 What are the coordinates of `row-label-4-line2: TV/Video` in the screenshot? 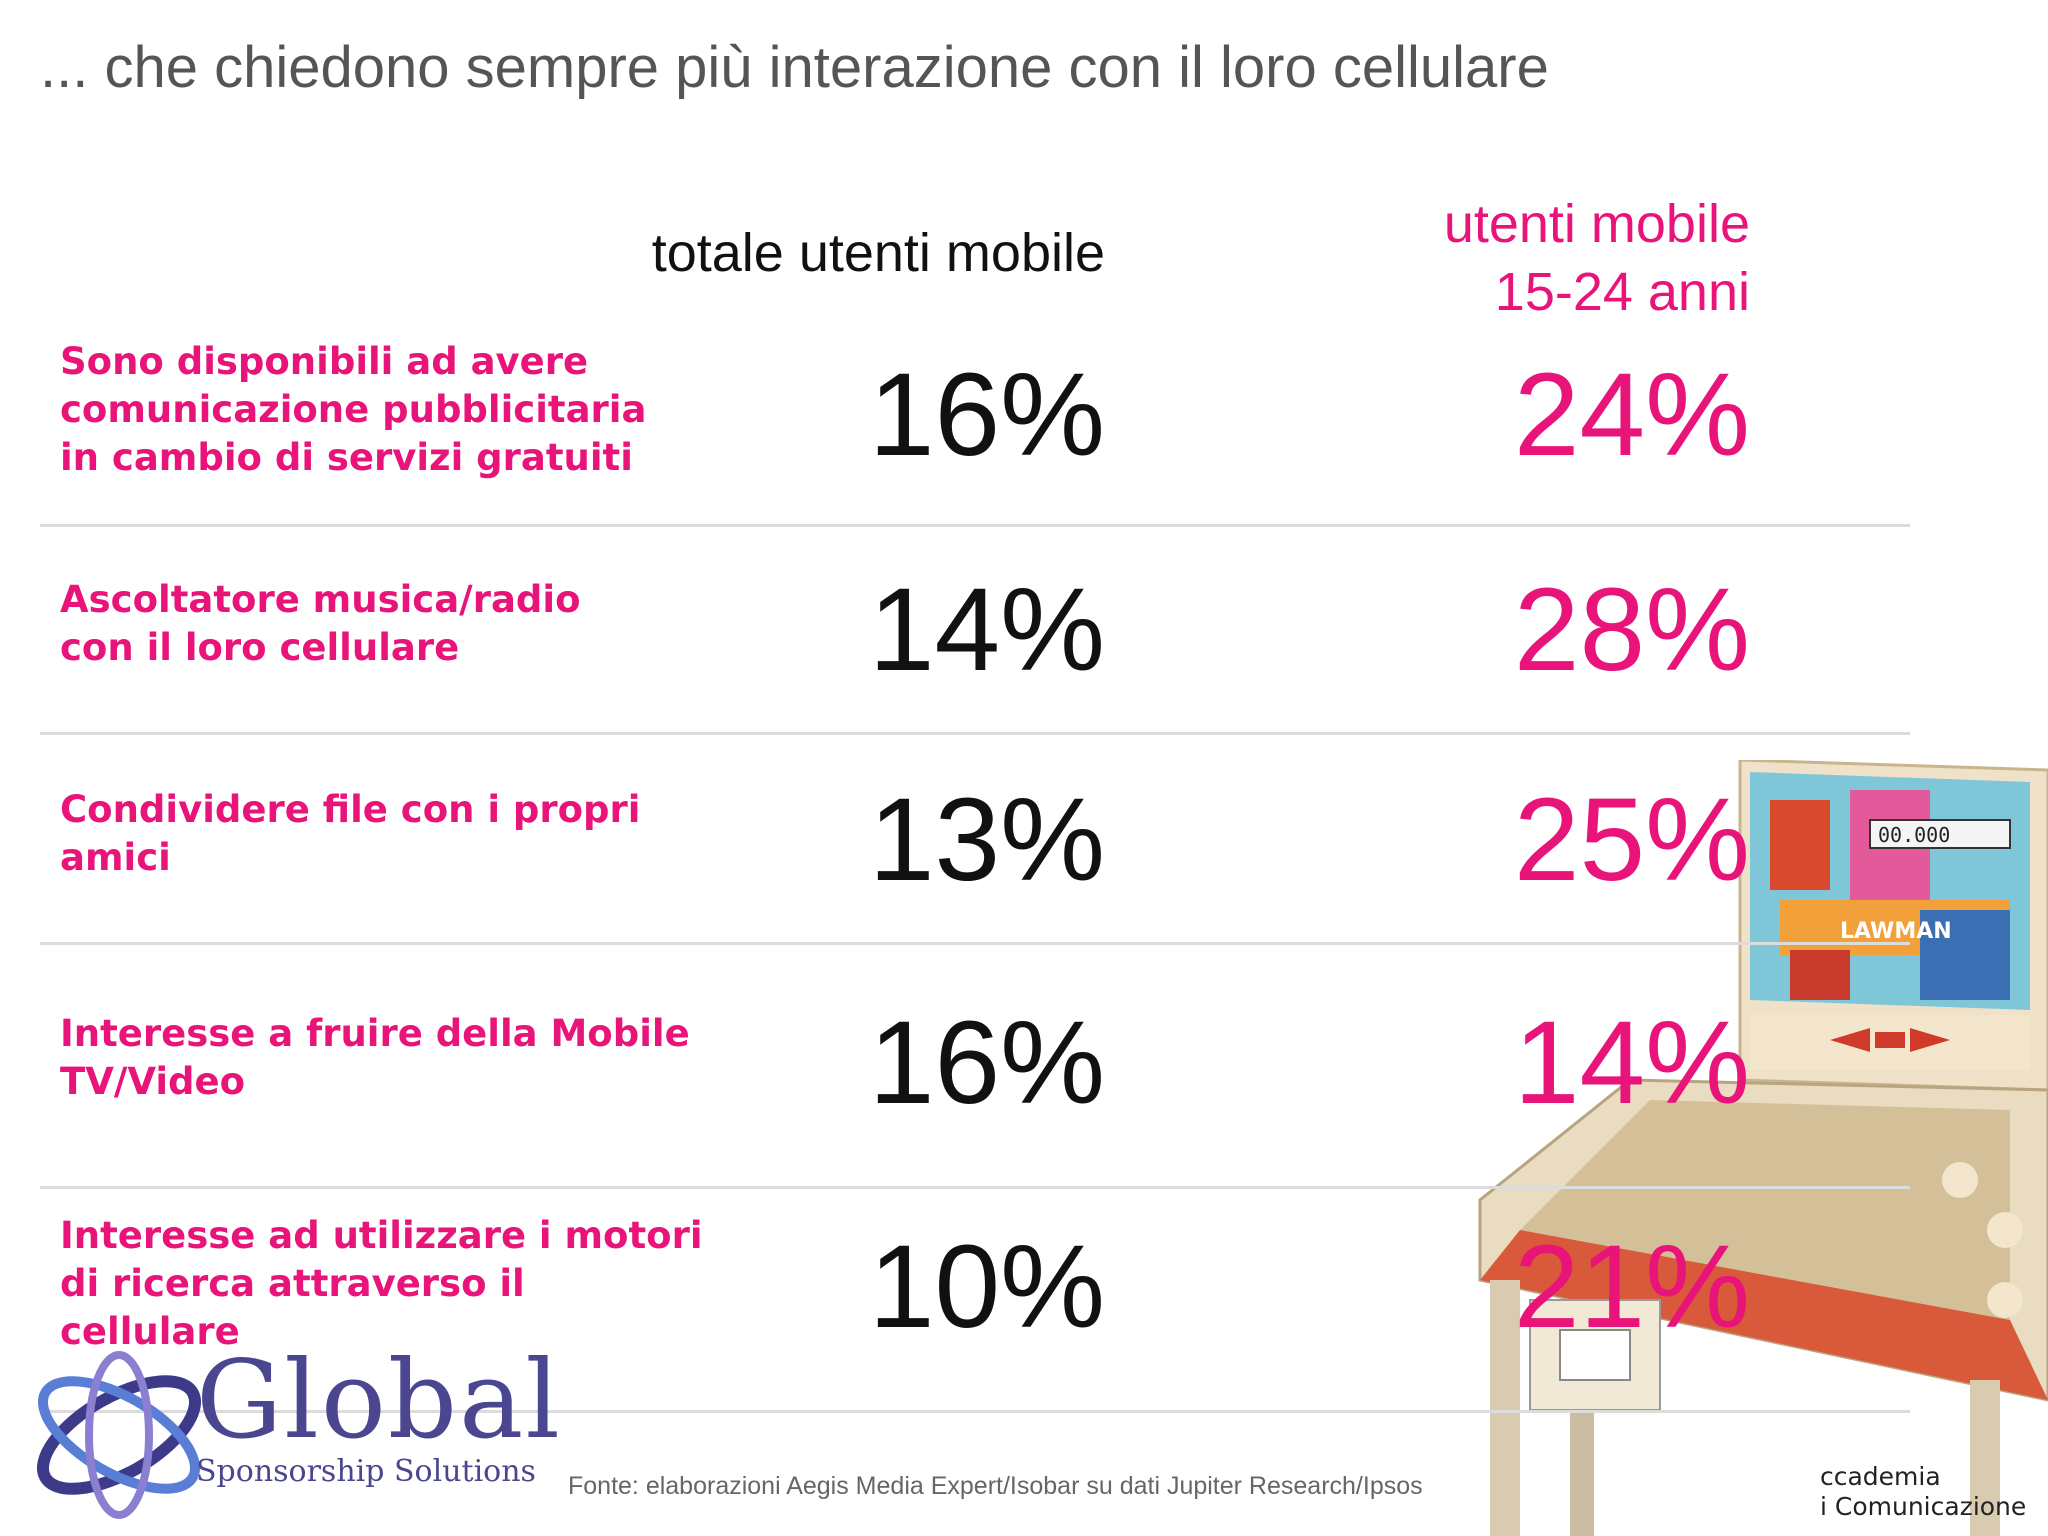 It's located at (153, 1081).